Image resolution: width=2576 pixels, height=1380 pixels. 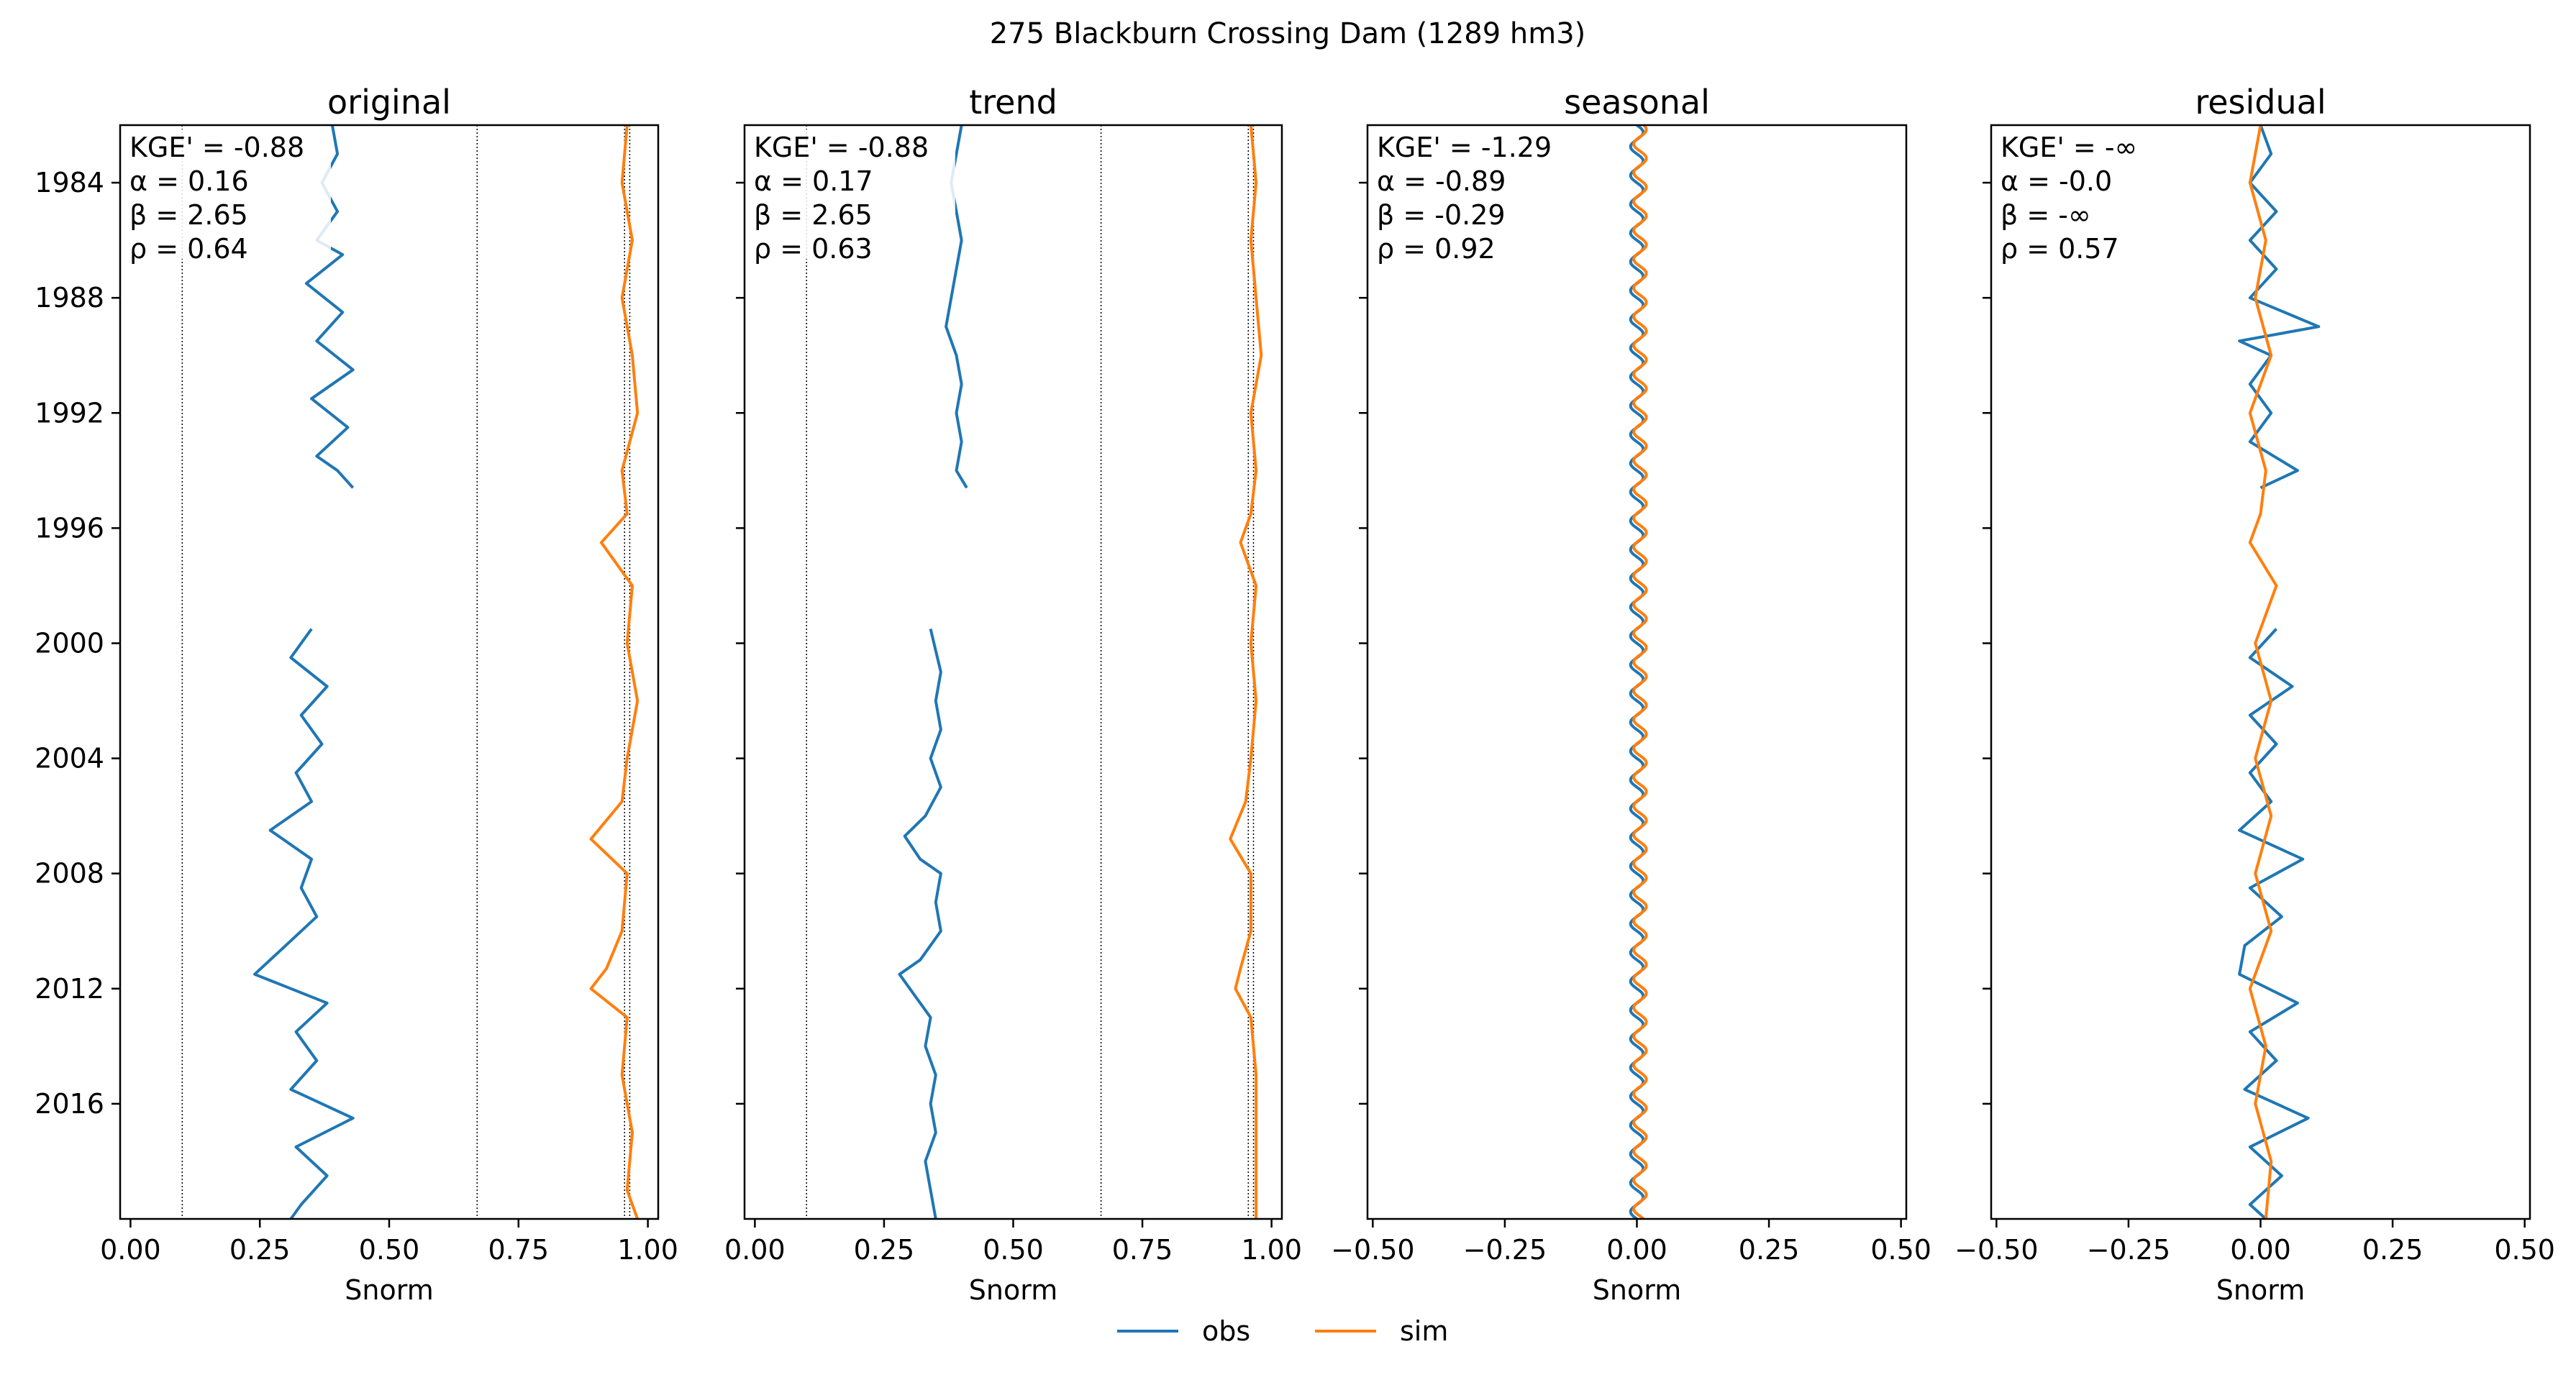 I want to click on legend-obs-label: obs, so click(x=1226, y=1331).